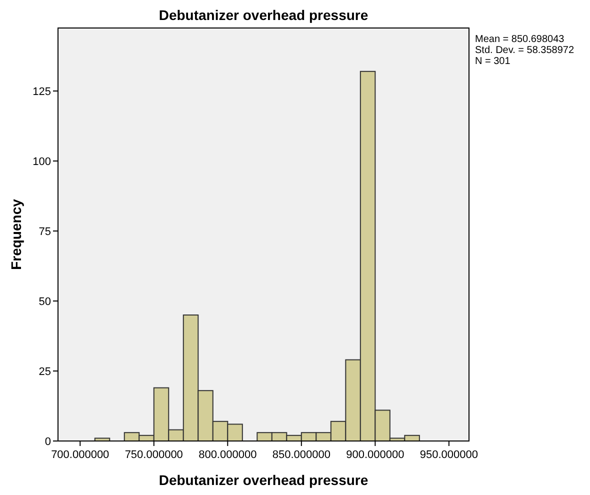 The height and width of the screenshot is (495, 590). What do you see at coordinates (263, 480) in the screenshot?
I see `x-axis-title: Debutanizer overhead pressure` at bounding box center [263, 480].